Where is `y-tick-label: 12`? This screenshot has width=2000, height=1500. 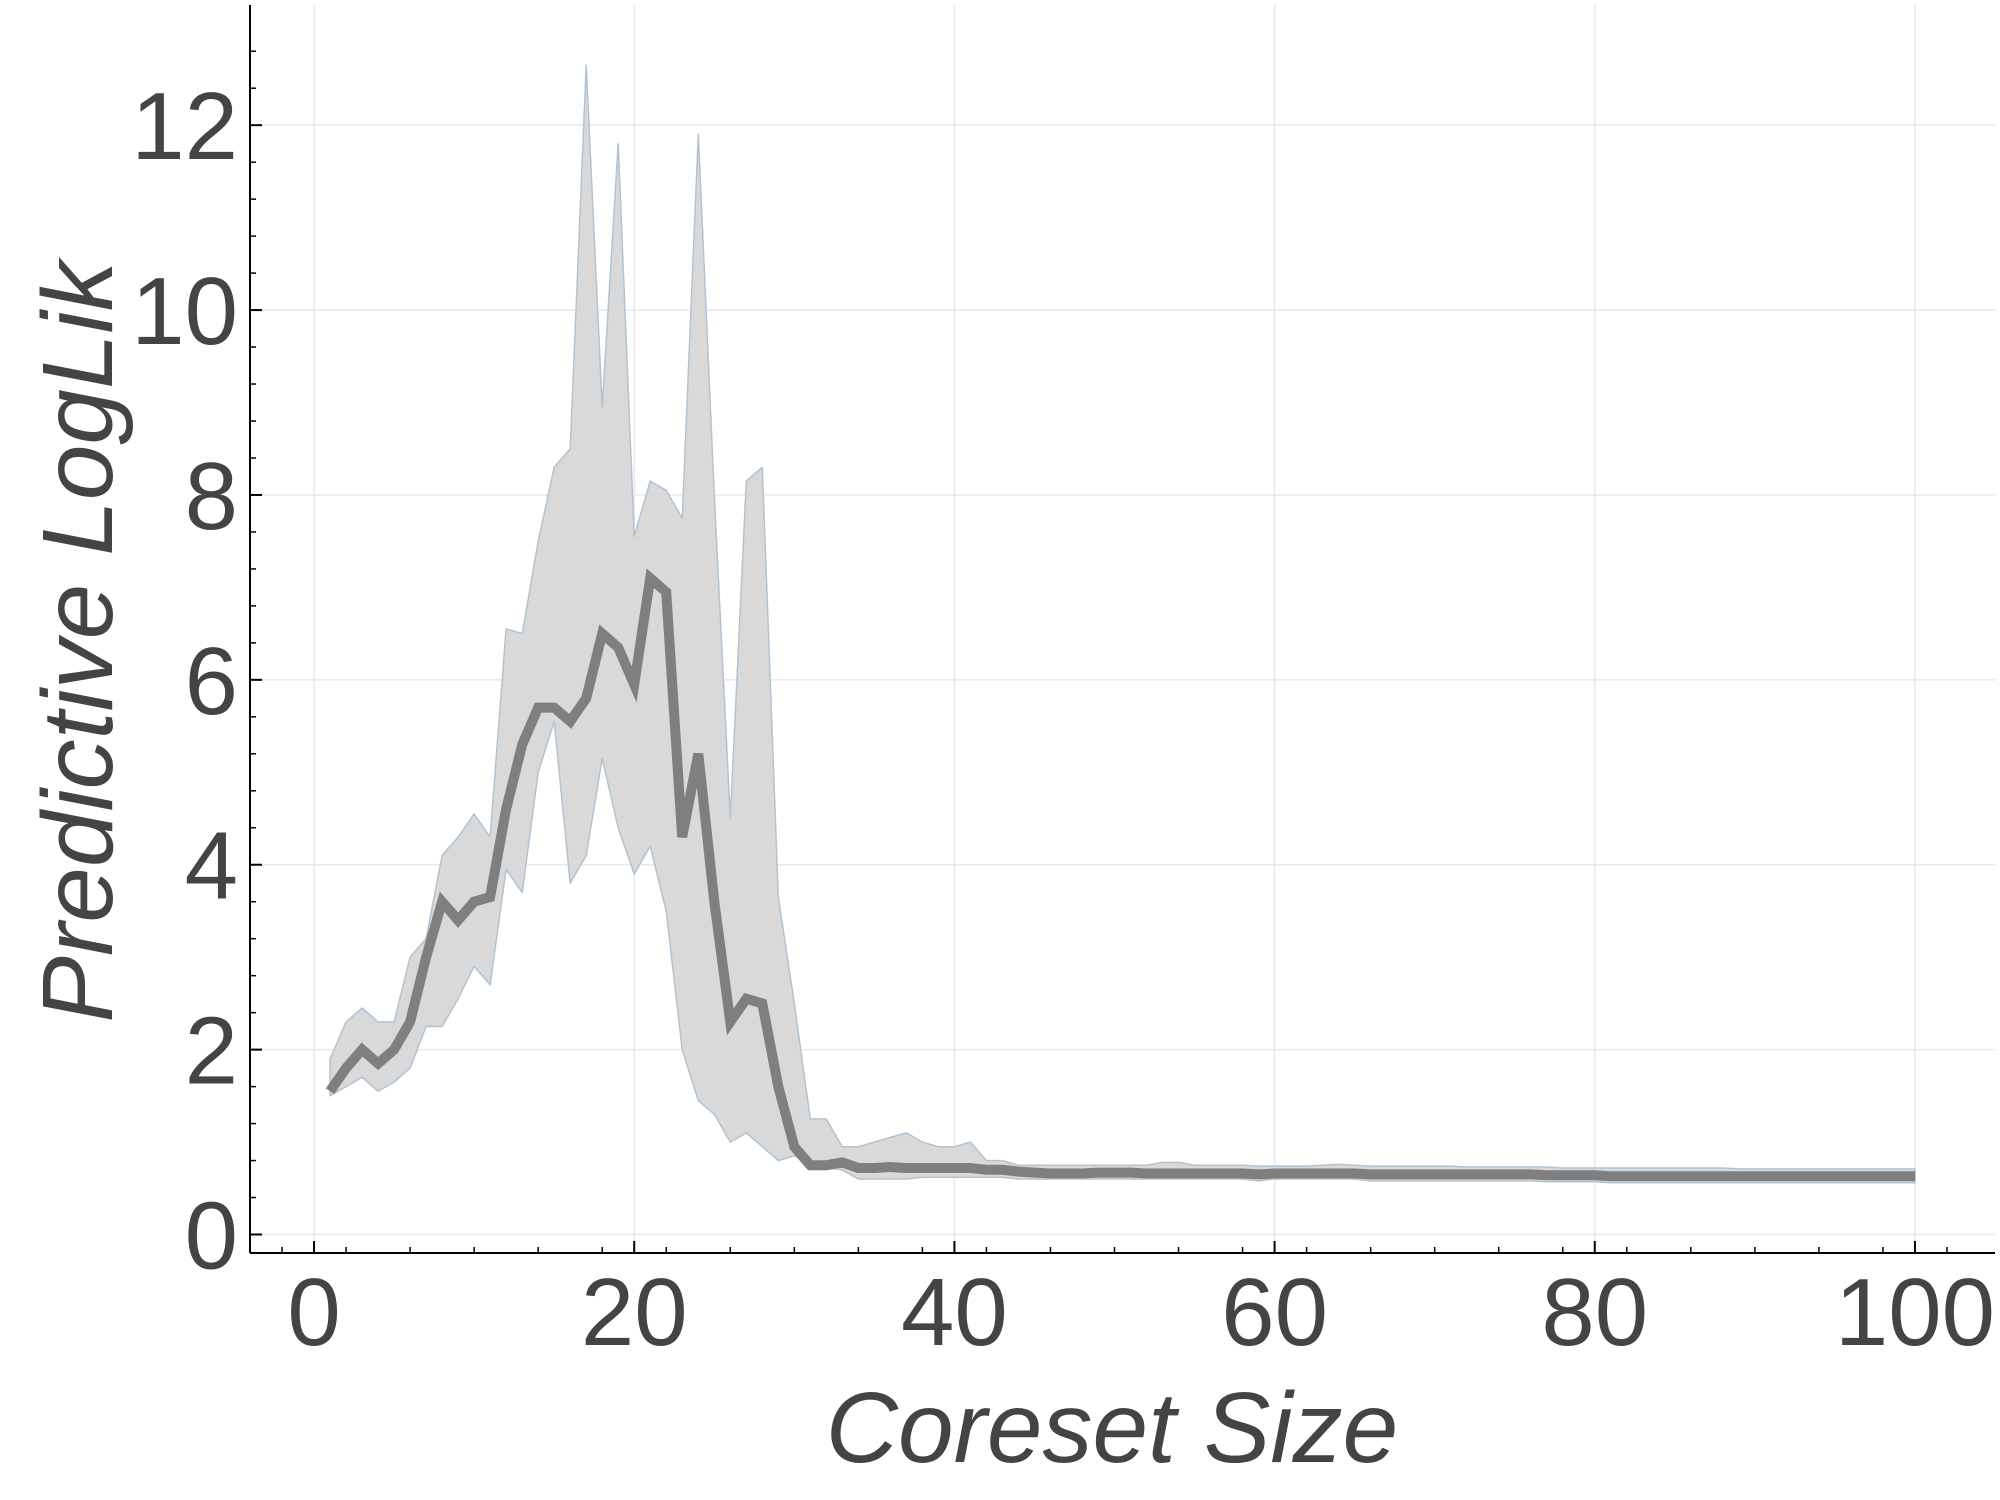
y-tick-label: 12 is located at coordinates (184, 126).